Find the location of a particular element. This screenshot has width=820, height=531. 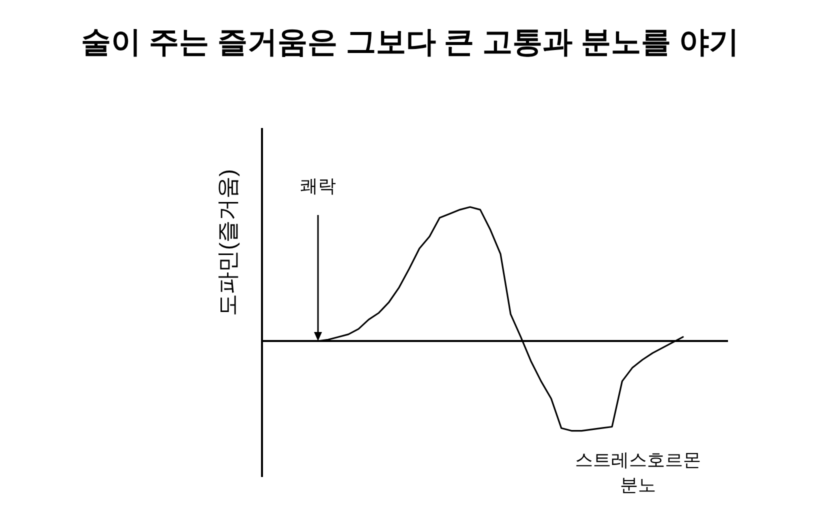

text: 쾌락 is located at coordinates (318, 186).